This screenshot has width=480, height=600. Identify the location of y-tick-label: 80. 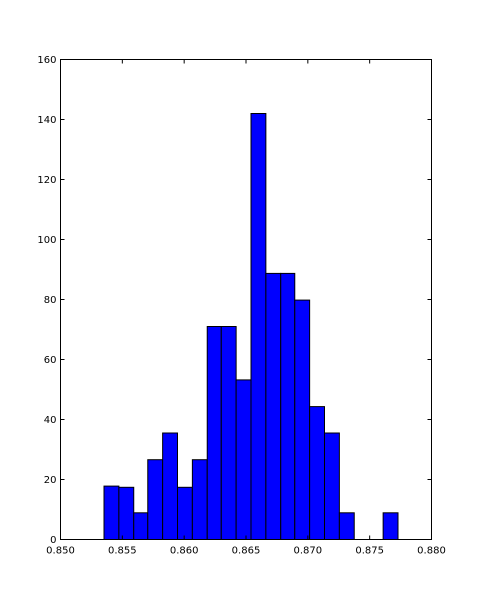
(50, 300).